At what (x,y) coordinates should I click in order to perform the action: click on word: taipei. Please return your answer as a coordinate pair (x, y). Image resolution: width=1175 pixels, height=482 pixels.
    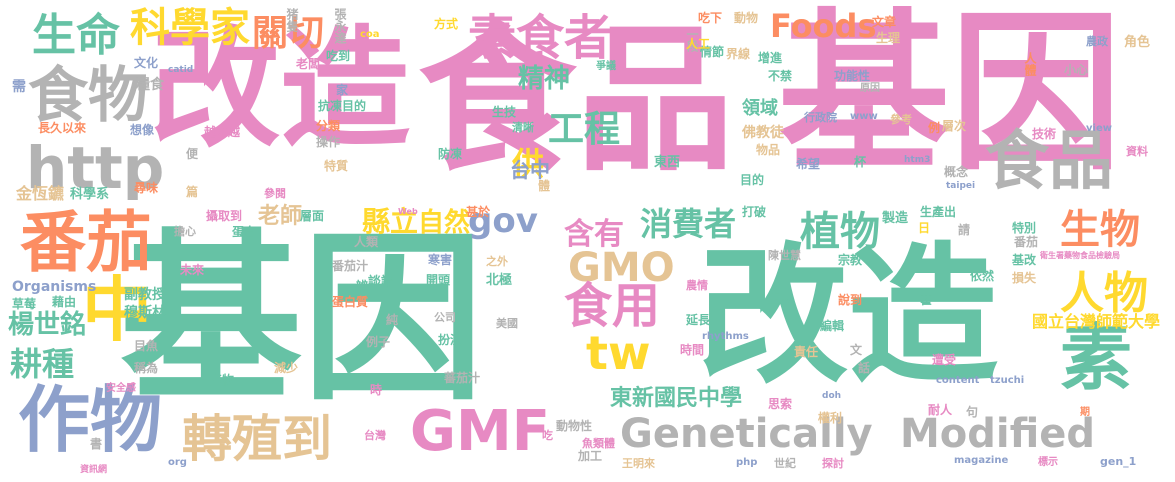
    Looking at the image, I should click on (961, 186).